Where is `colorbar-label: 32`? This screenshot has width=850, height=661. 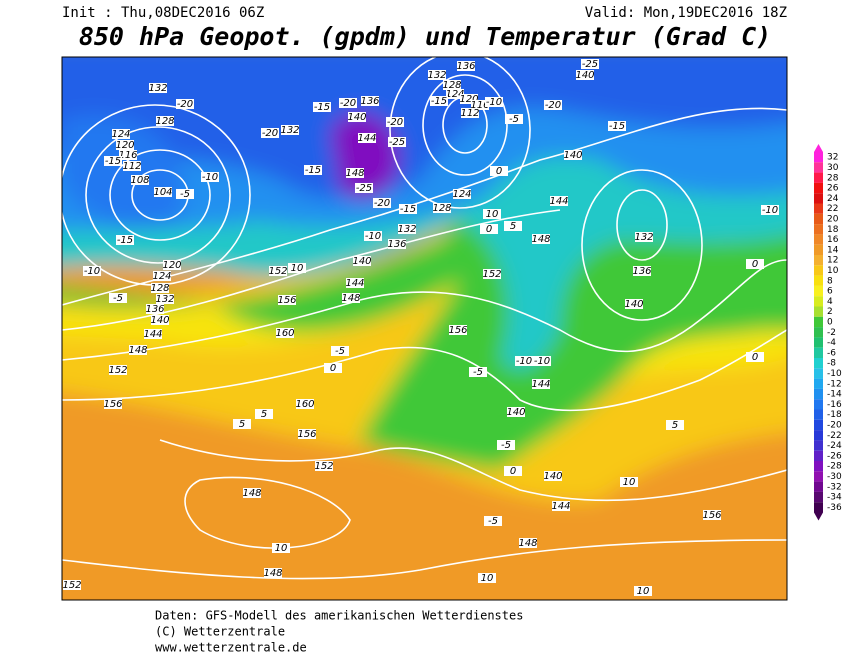 colorbar-label: 32 is located at coordinates (832, 158).